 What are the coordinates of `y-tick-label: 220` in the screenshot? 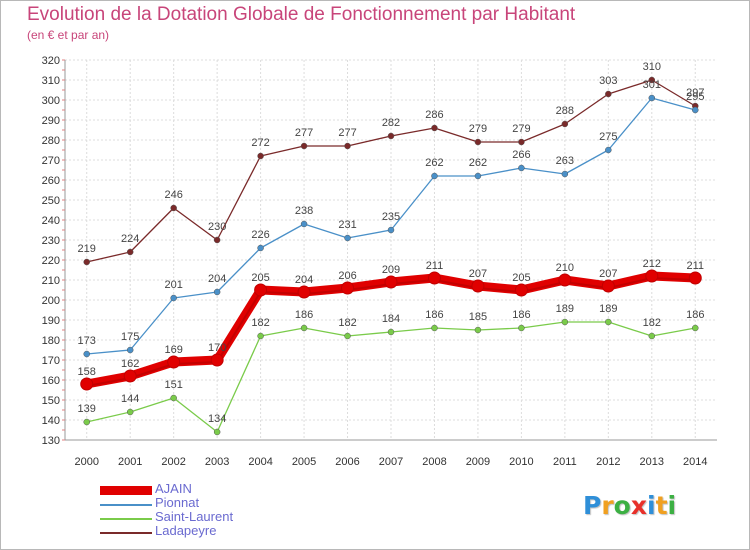 It's located at (51, 261).